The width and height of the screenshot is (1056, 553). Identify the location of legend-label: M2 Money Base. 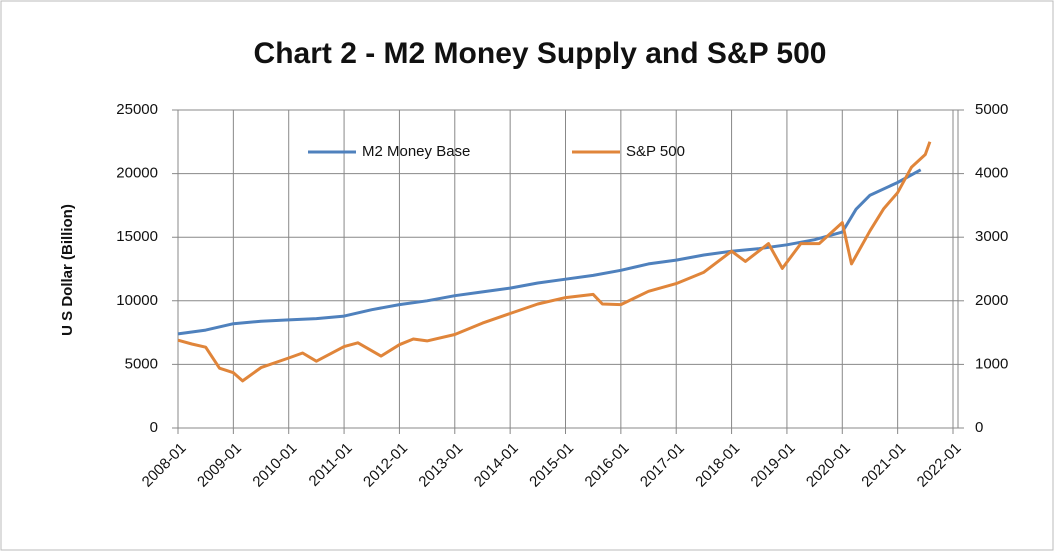
(416, 151).